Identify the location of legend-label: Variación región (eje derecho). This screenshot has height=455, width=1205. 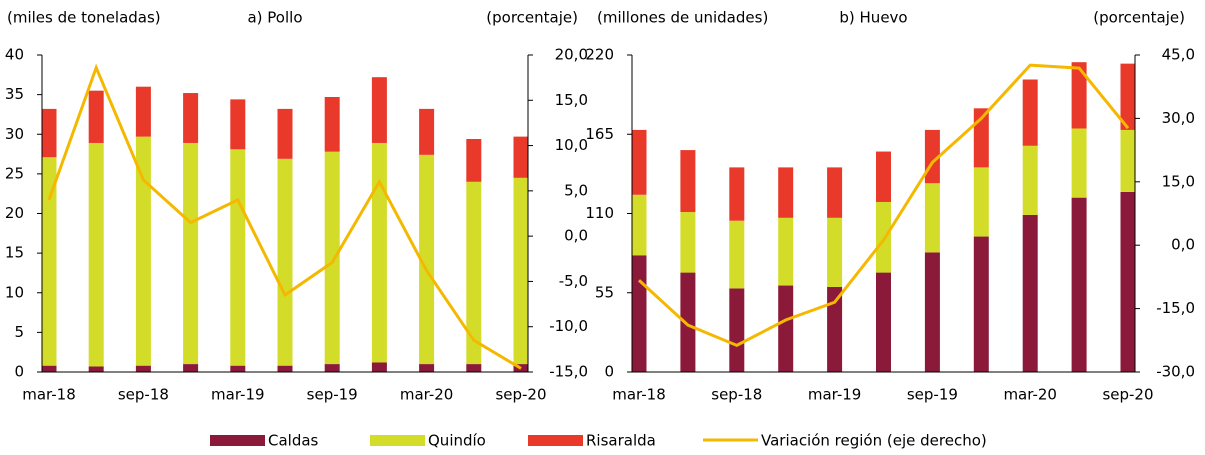
(874, 441).